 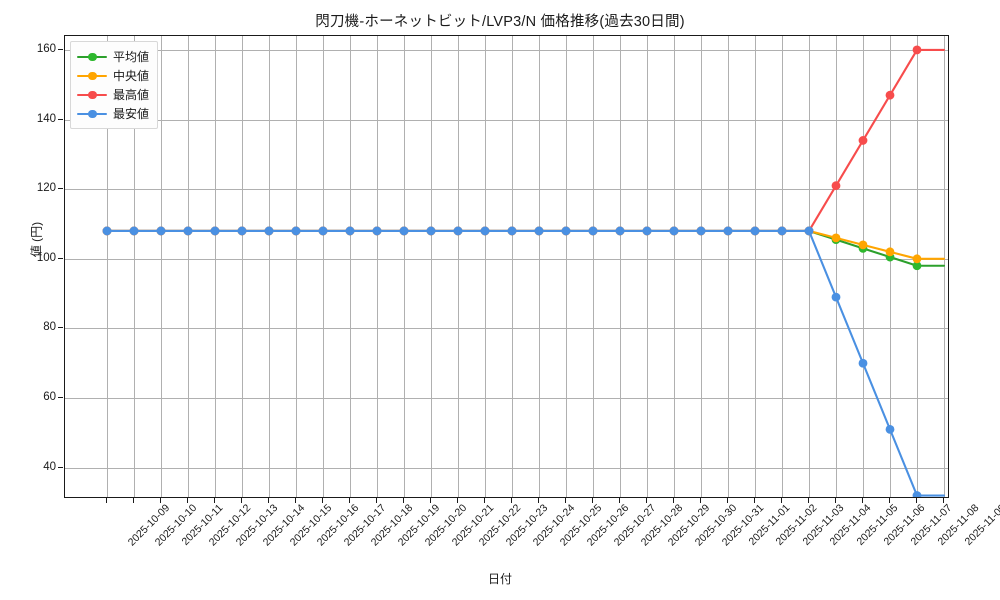 What do you see at coordinates (46, 118) in the screenshot?
I see `y-axis-tick-label: 140` at bounding box center [46, 118].